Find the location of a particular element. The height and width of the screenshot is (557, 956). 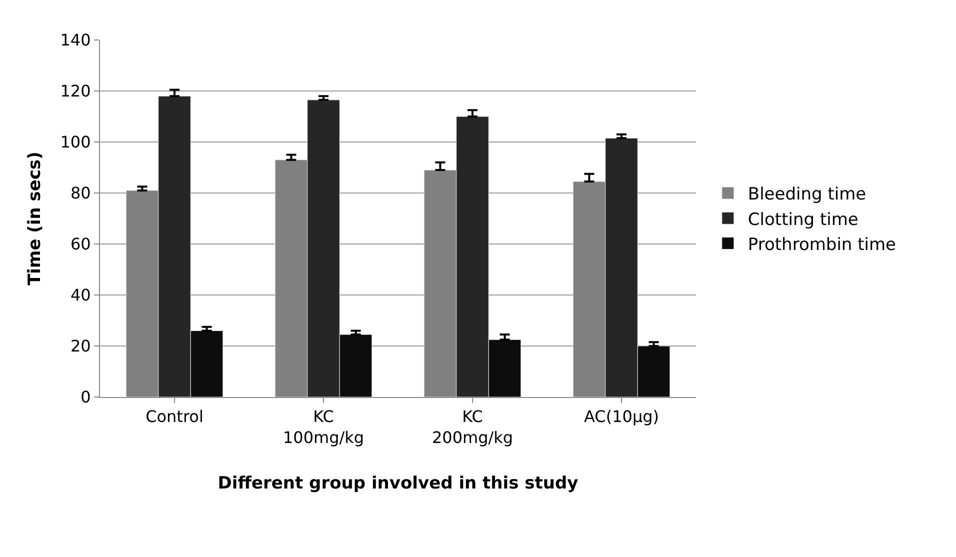

y-tick-label: 80 is located at coordinates (80, 193).